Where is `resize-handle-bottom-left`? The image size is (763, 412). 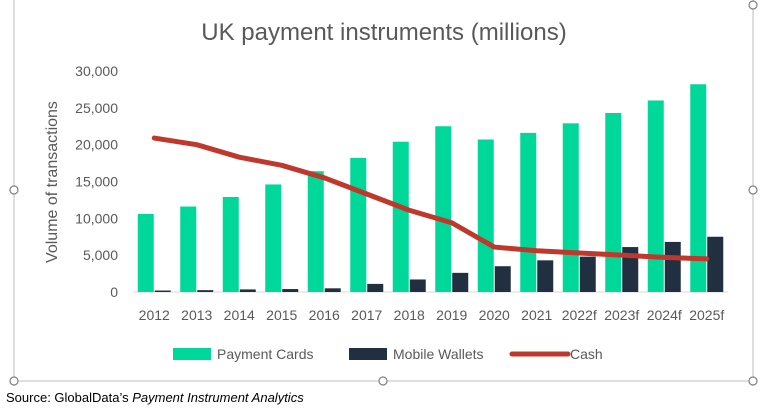
resize-handle-bottom-left is located at coordinates (14, 381).